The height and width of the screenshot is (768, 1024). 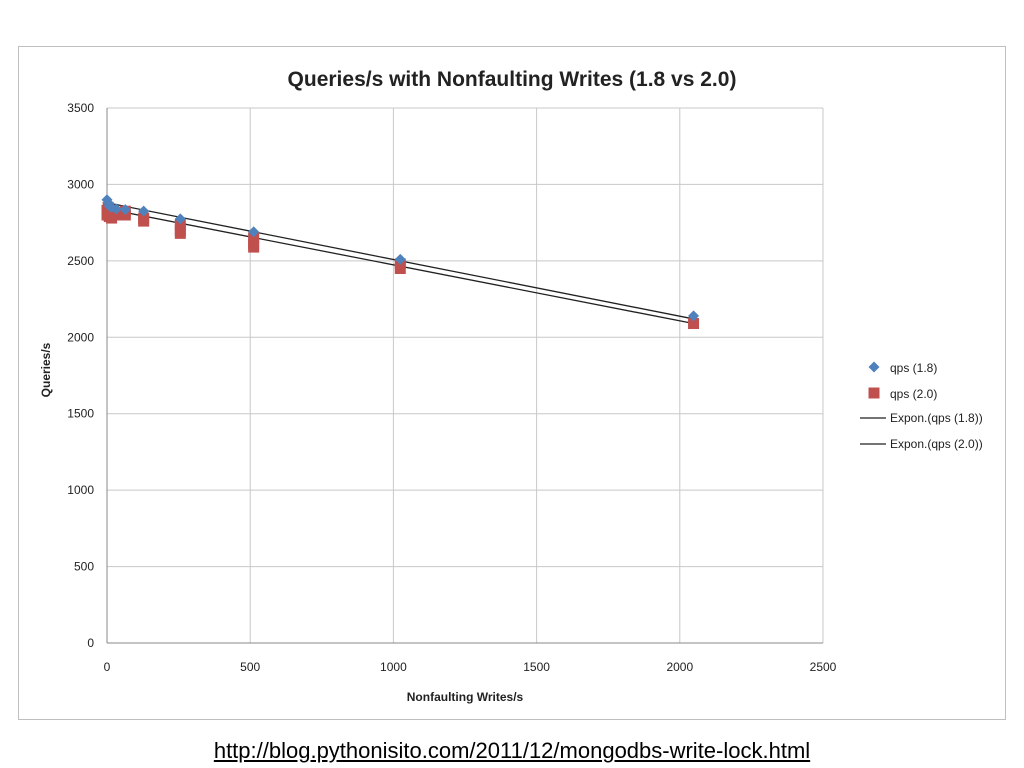 I want to click on x-axis-title: Nonfaulting Writes/s, so click(x=465, y=697).